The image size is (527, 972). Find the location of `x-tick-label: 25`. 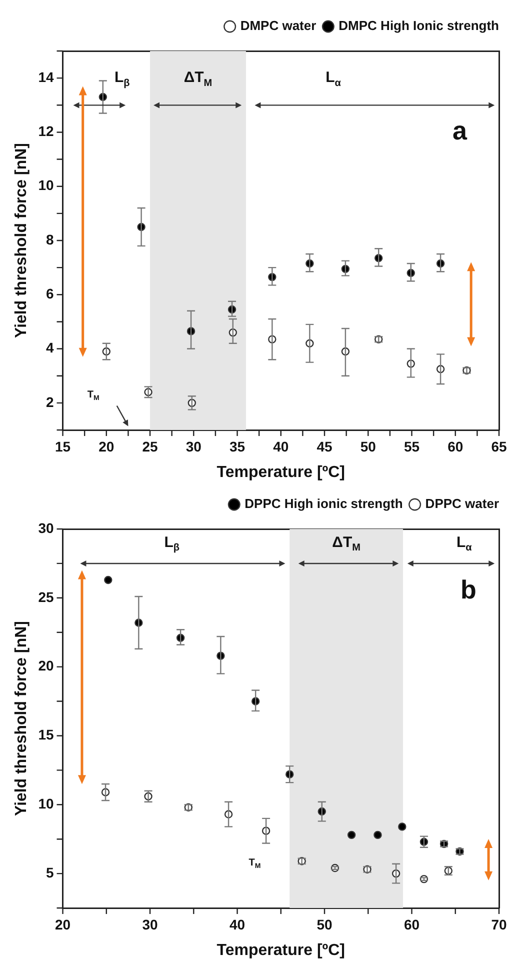

x-tick-label: 25 is located at coordinates (150, 446).